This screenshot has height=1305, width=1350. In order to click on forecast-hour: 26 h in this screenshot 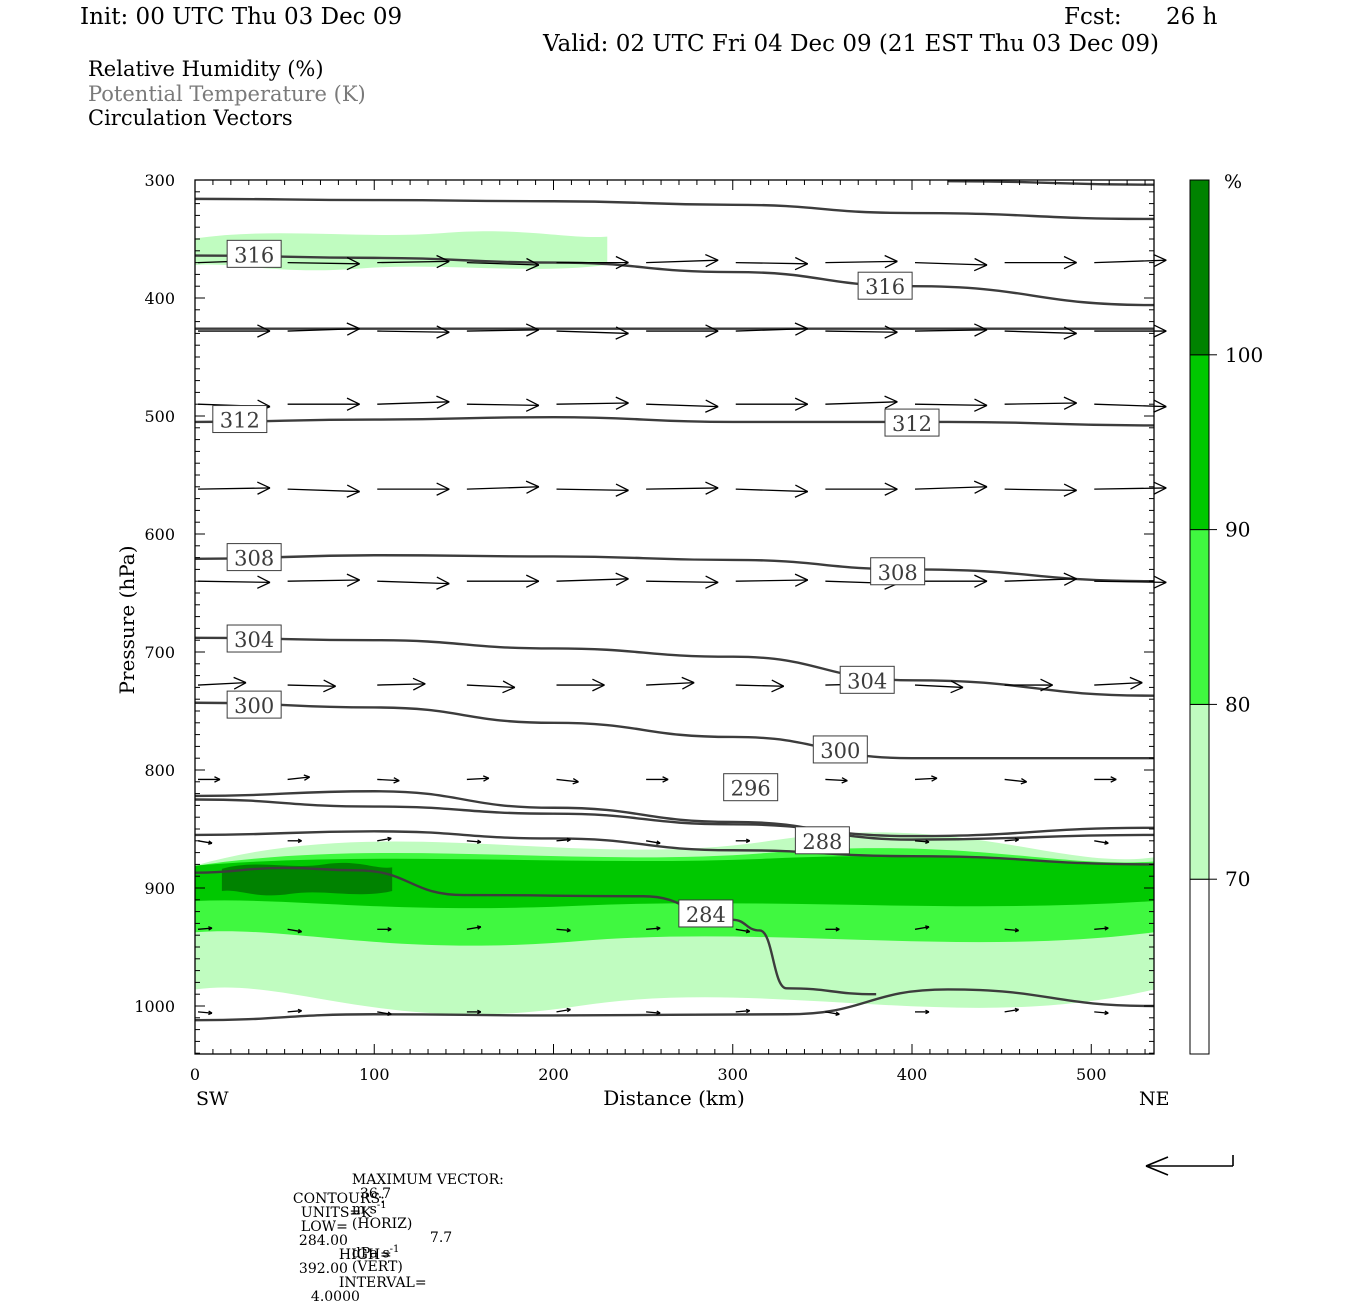, I will do `click(1192, 17)`.